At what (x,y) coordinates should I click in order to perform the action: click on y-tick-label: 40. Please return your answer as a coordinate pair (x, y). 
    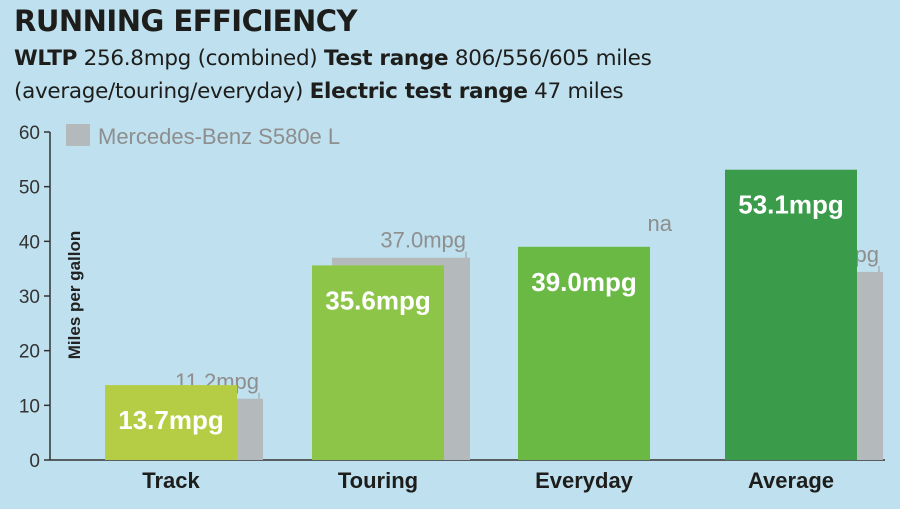
    Looking at the image, I should click on (29, 242).